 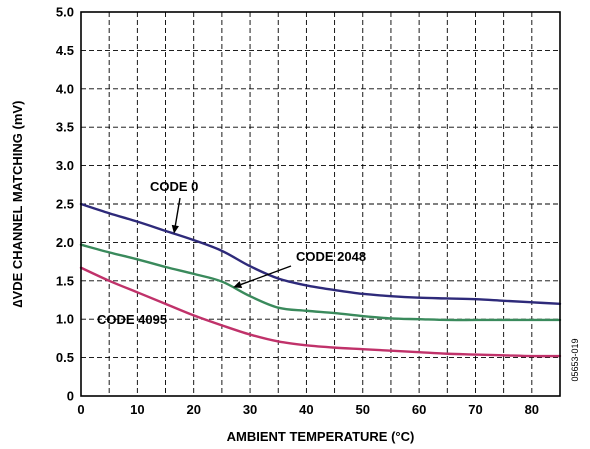 I want to click on x-tick-label: 40, so click(x=306, y=409).